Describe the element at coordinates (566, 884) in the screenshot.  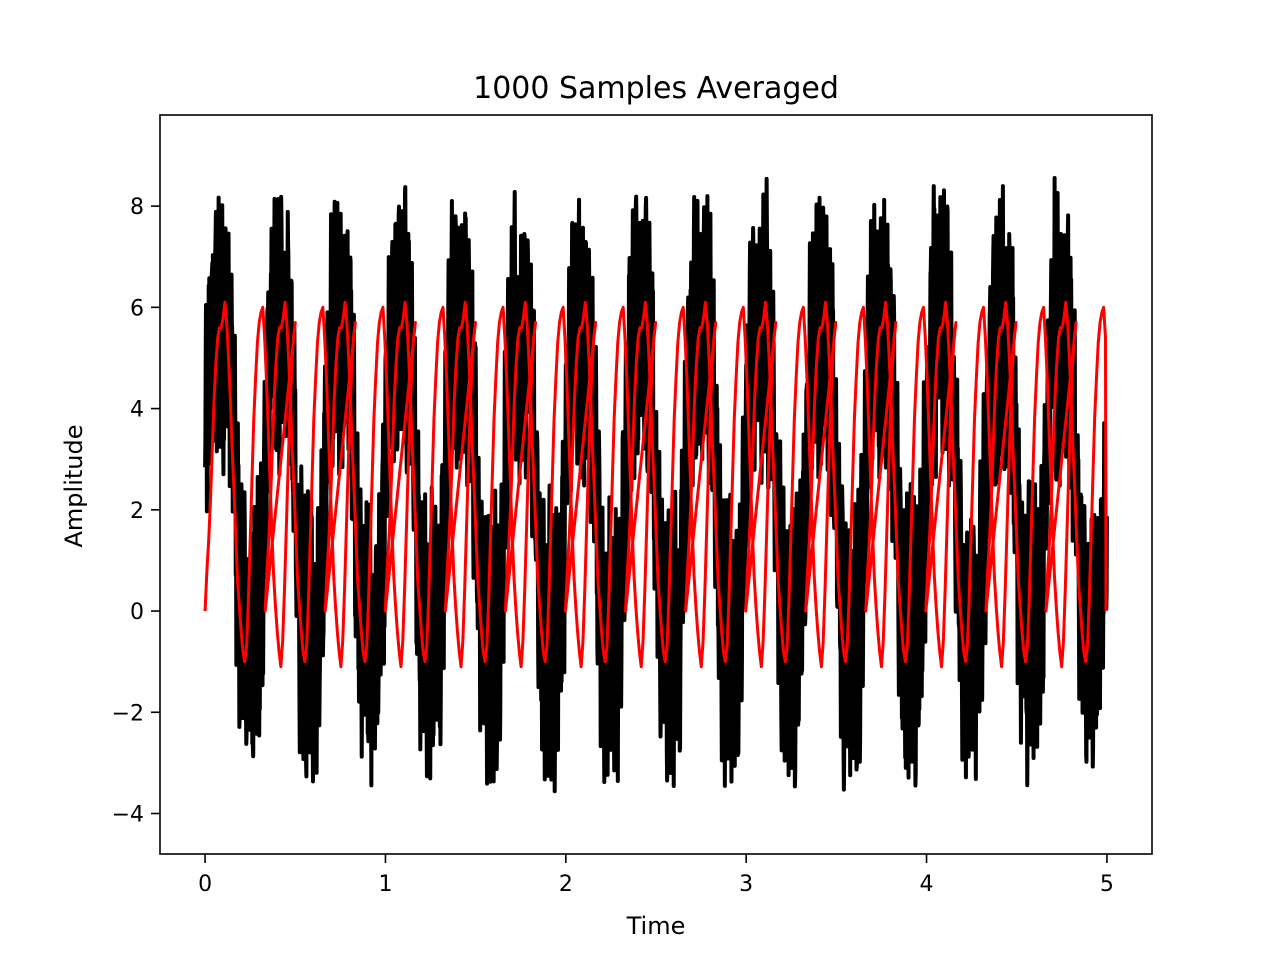
I see `x-tick-label: 2` at that location.